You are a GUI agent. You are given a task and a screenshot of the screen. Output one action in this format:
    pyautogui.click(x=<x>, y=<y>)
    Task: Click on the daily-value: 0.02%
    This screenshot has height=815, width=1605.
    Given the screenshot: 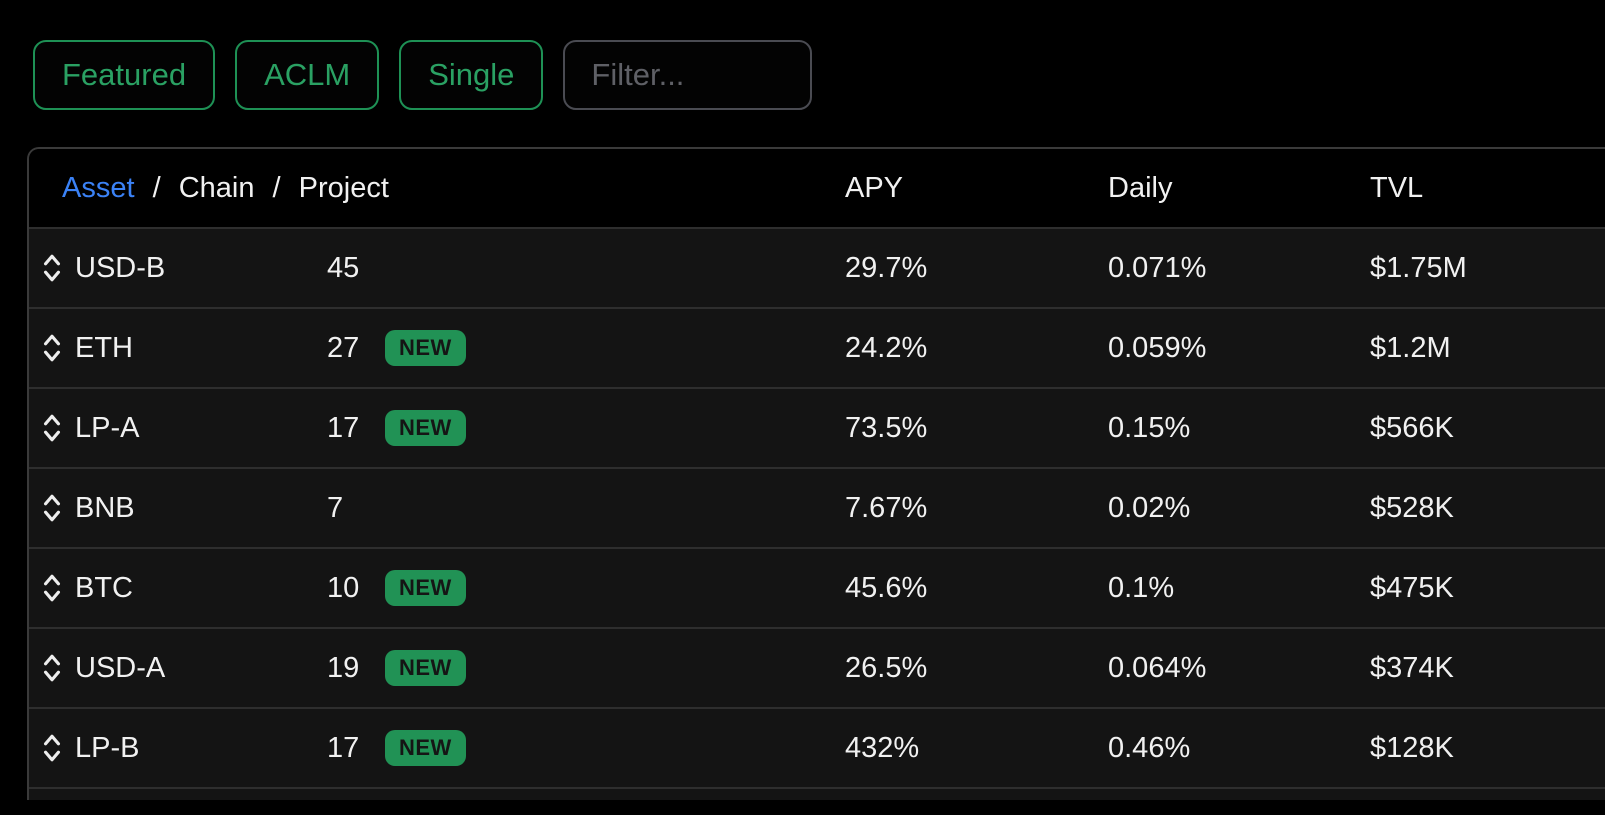 What is the action you would take?
    pyautogui.click(x=1149, y=507)
    